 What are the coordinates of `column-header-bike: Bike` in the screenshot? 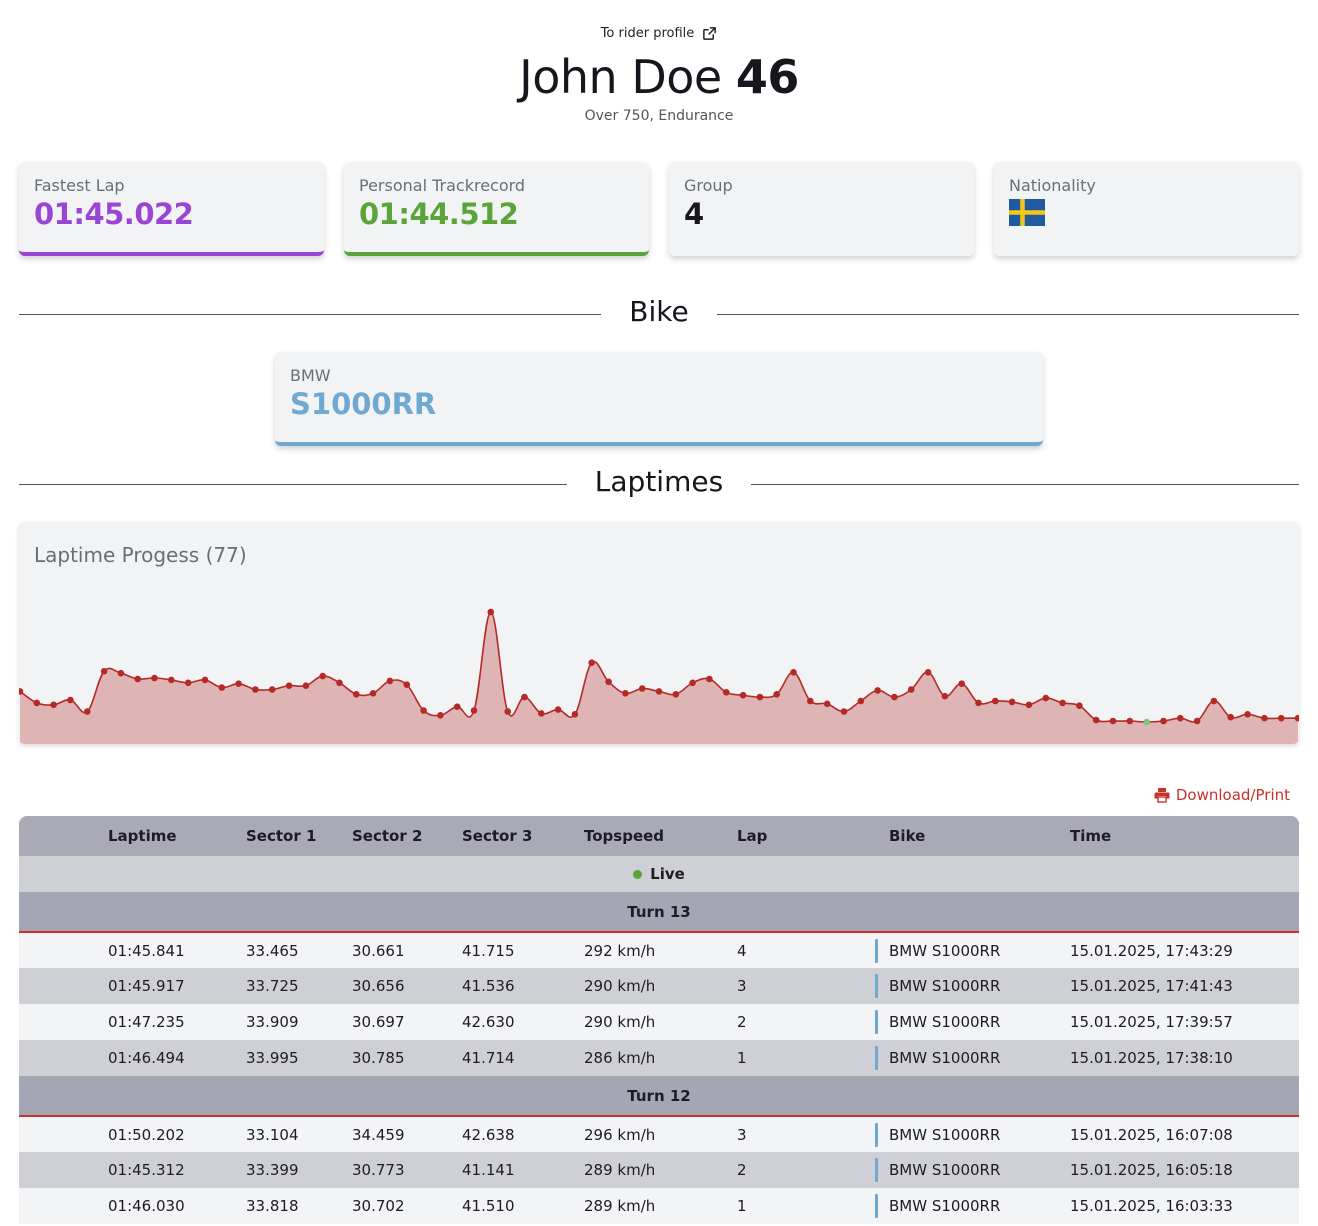 It's located at (972, 836).